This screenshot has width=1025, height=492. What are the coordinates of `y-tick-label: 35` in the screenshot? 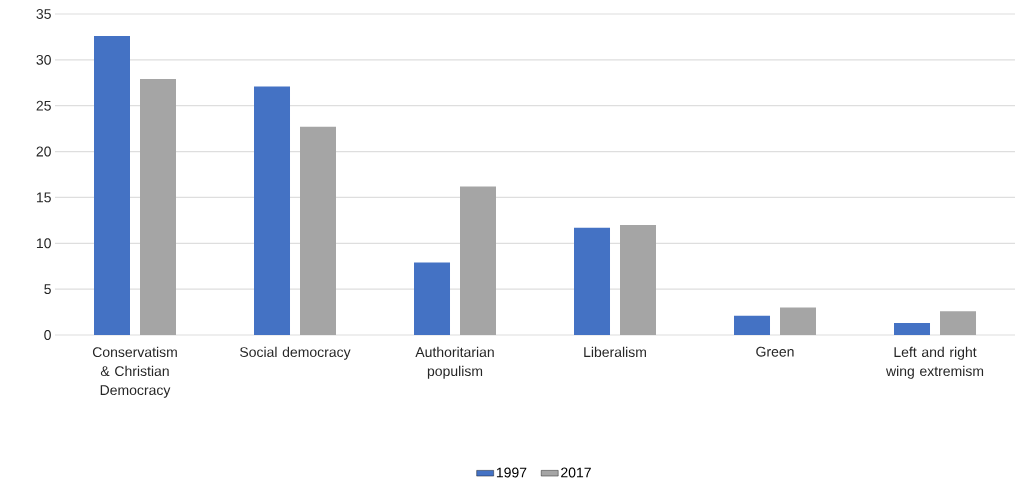 It's located at (43, 14).